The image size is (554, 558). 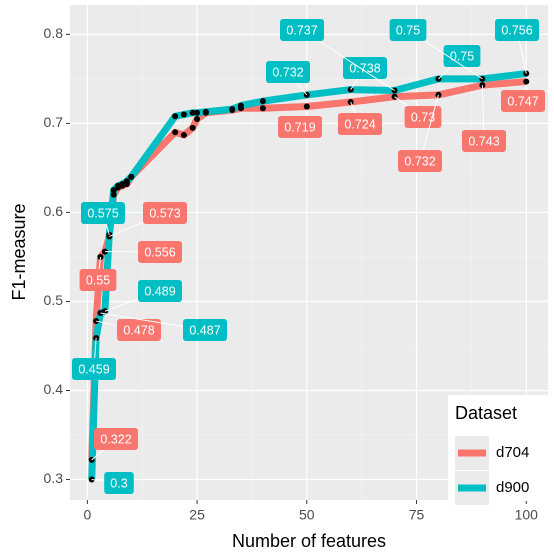 I want to click on data-label: 0.747, so click(x=522, y=101).